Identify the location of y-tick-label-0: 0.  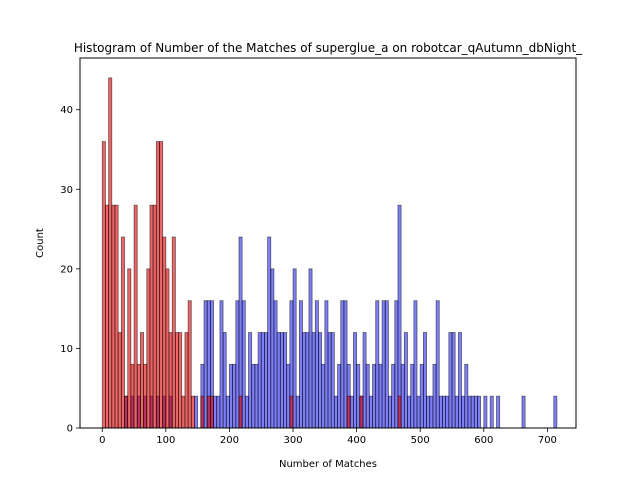
(70, 429).